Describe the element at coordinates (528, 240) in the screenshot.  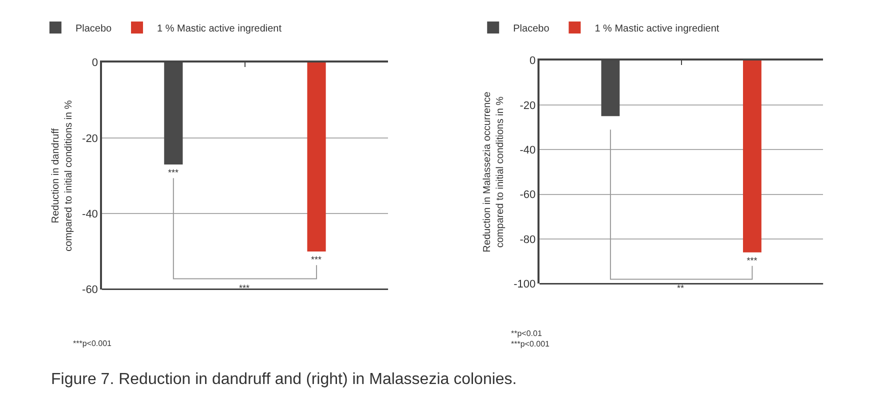
I see `y-tick-label: -80` at that location.